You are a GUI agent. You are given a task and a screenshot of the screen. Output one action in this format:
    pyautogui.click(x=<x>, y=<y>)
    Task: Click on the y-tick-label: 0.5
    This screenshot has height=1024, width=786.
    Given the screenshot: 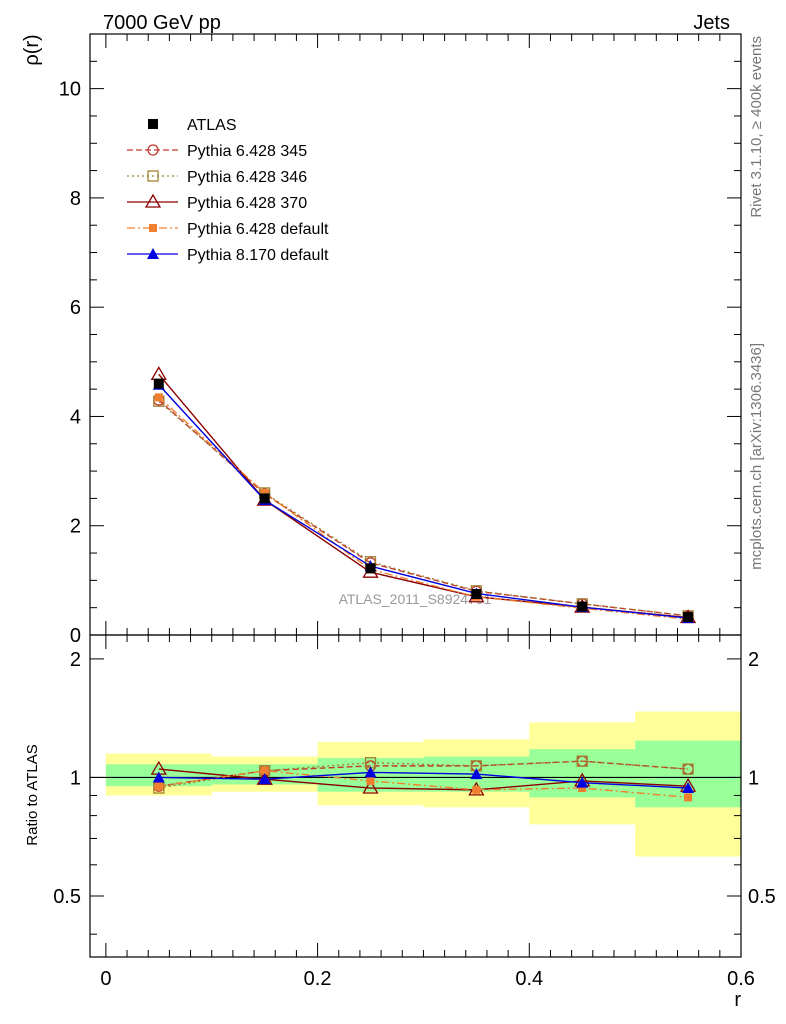 What is the action you would take?
    pyautogui.click(x=67, y=897)
    